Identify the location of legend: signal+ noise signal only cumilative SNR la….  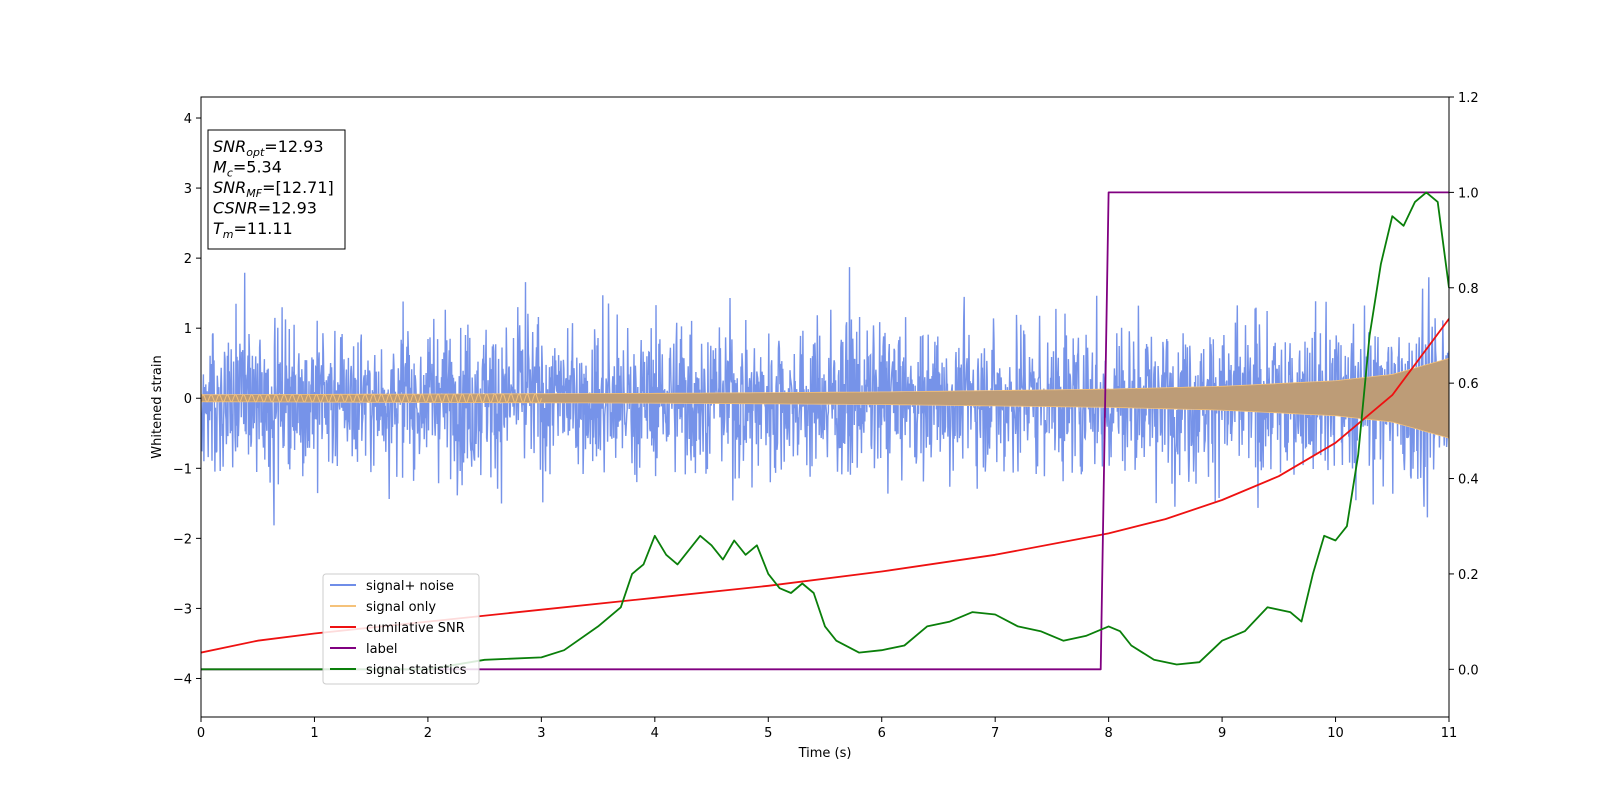
(401, 629).